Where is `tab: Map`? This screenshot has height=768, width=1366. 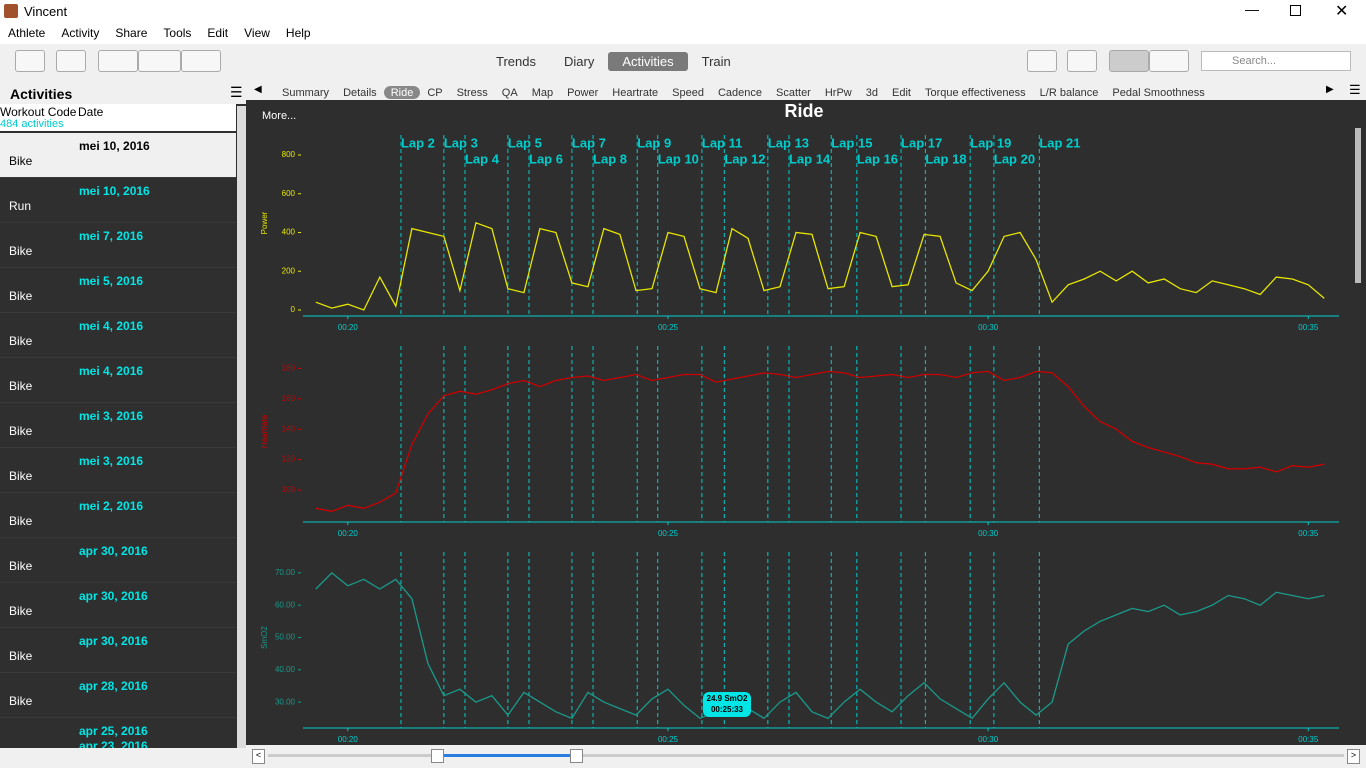
tab: Map is located at coordinates (542, 93).